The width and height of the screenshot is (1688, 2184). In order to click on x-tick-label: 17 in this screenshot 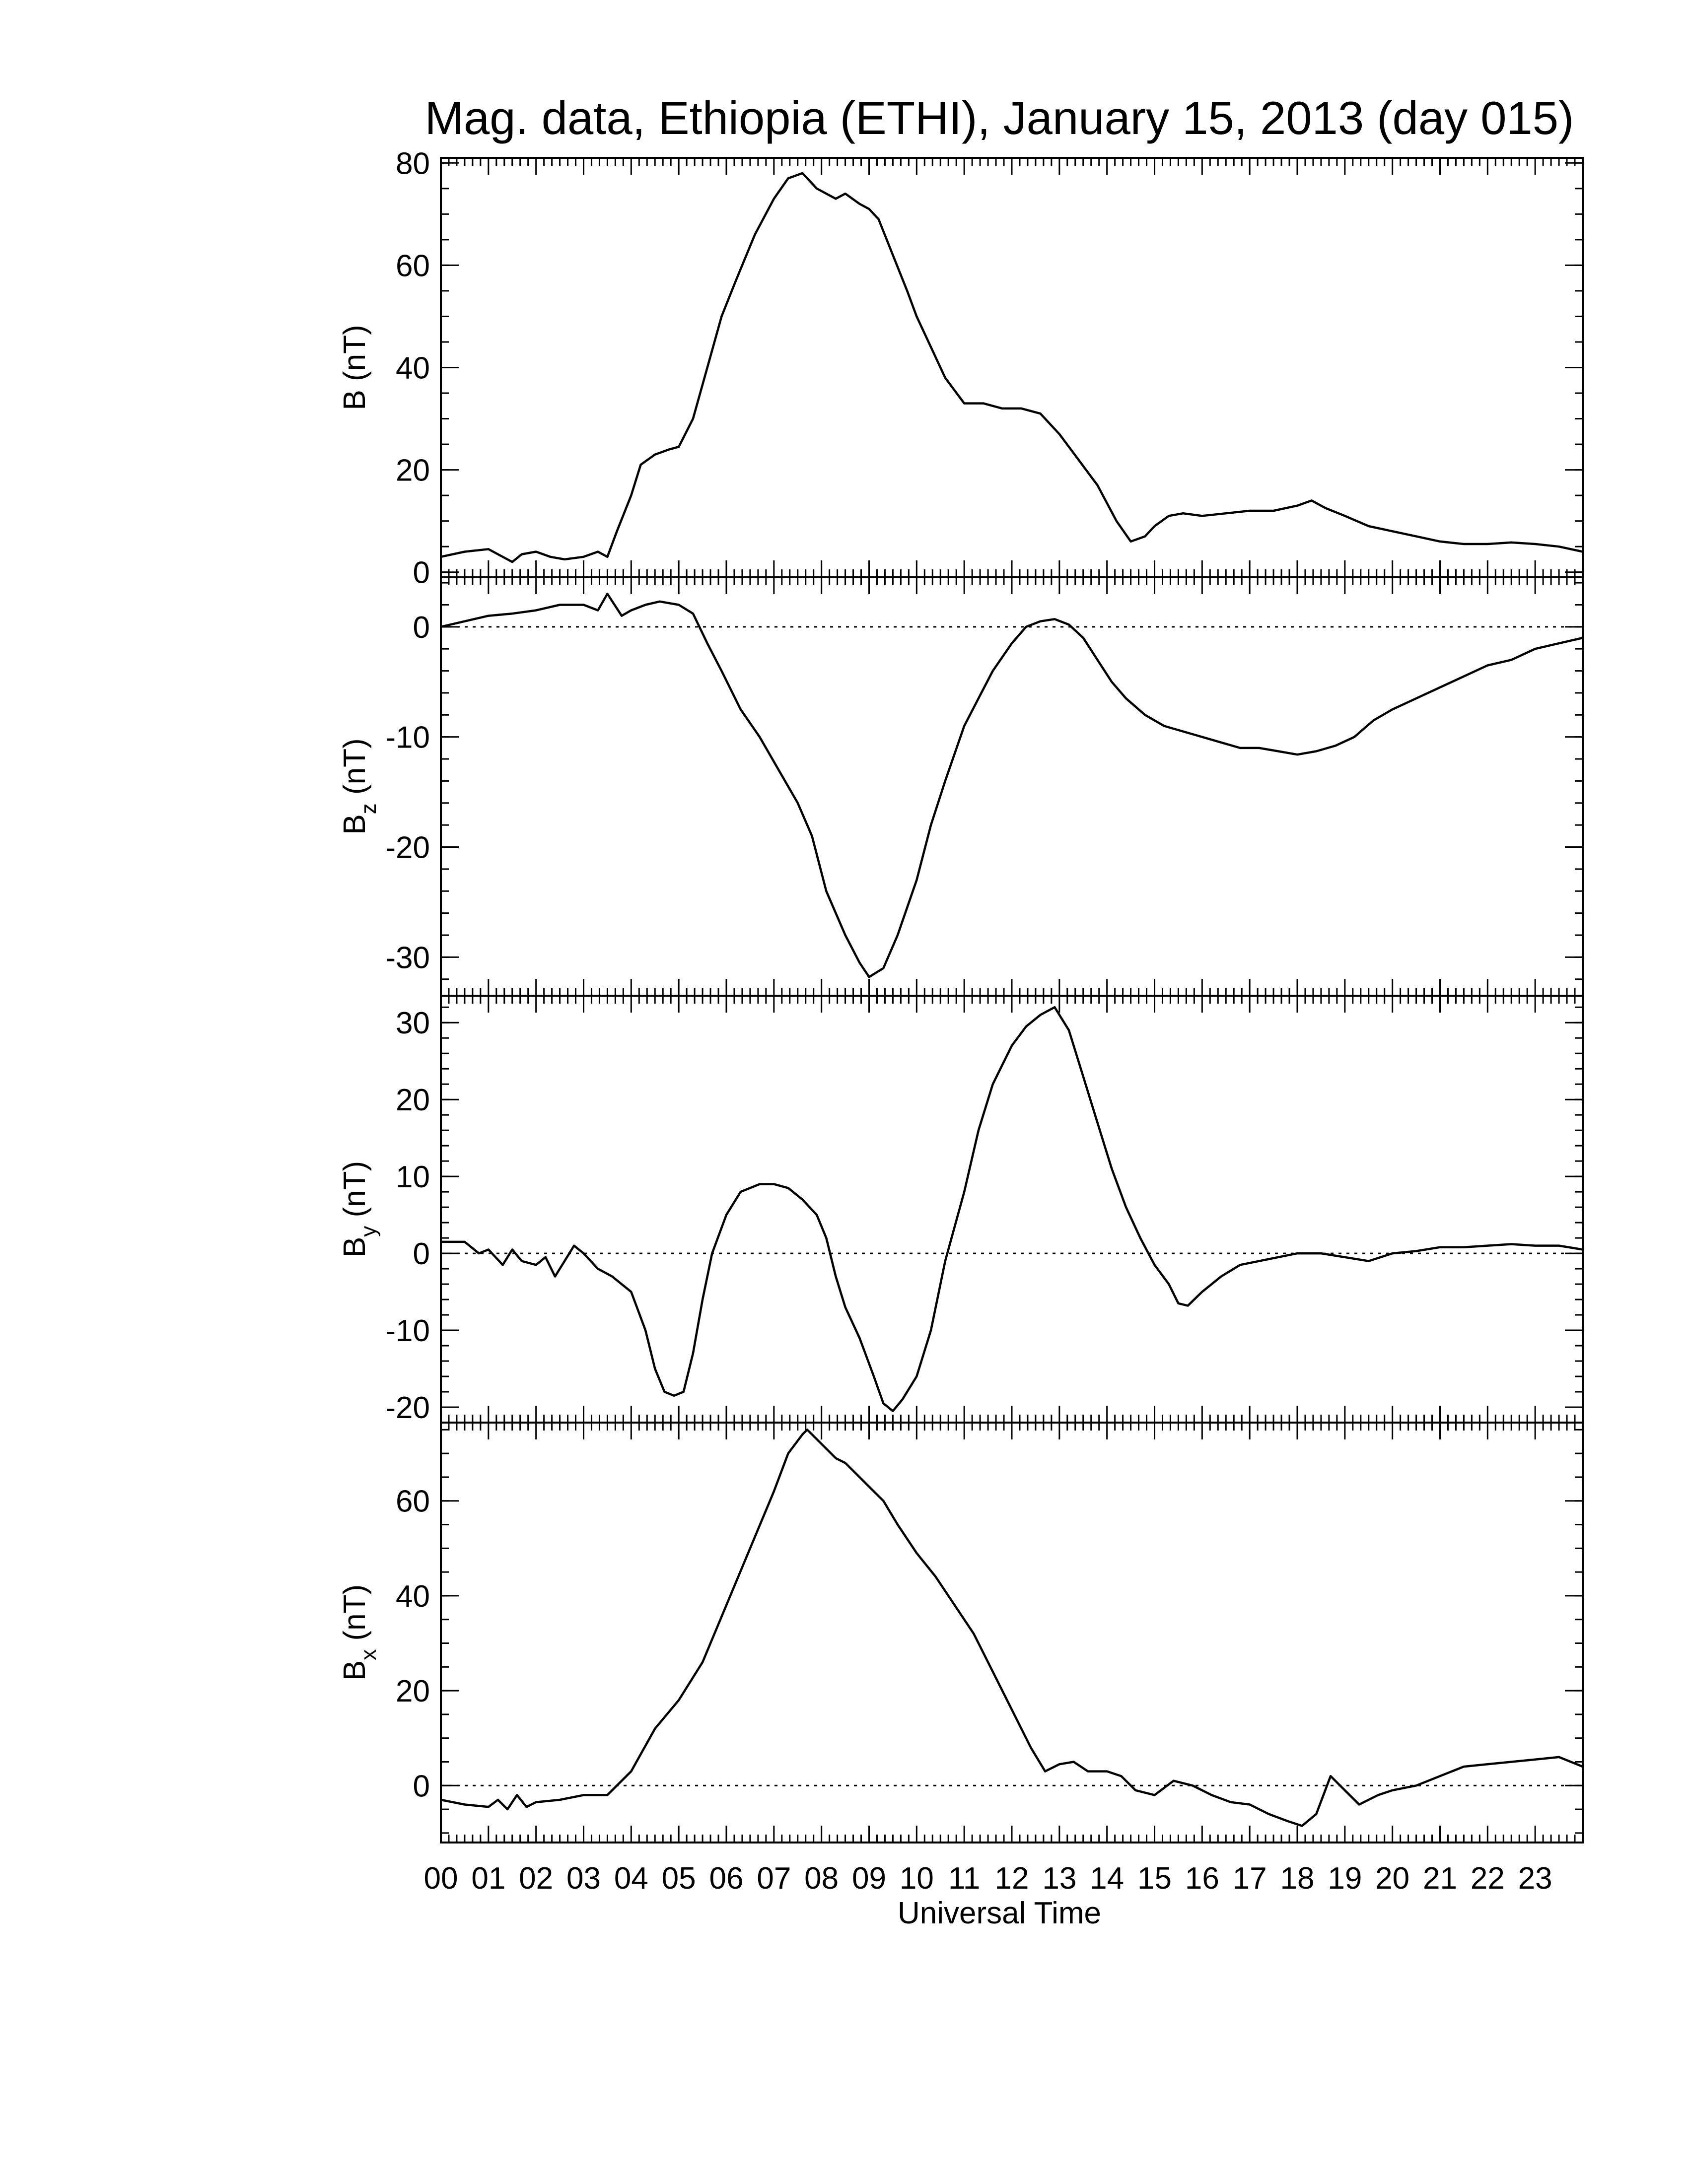, I will do `click(1250, 1878)`.